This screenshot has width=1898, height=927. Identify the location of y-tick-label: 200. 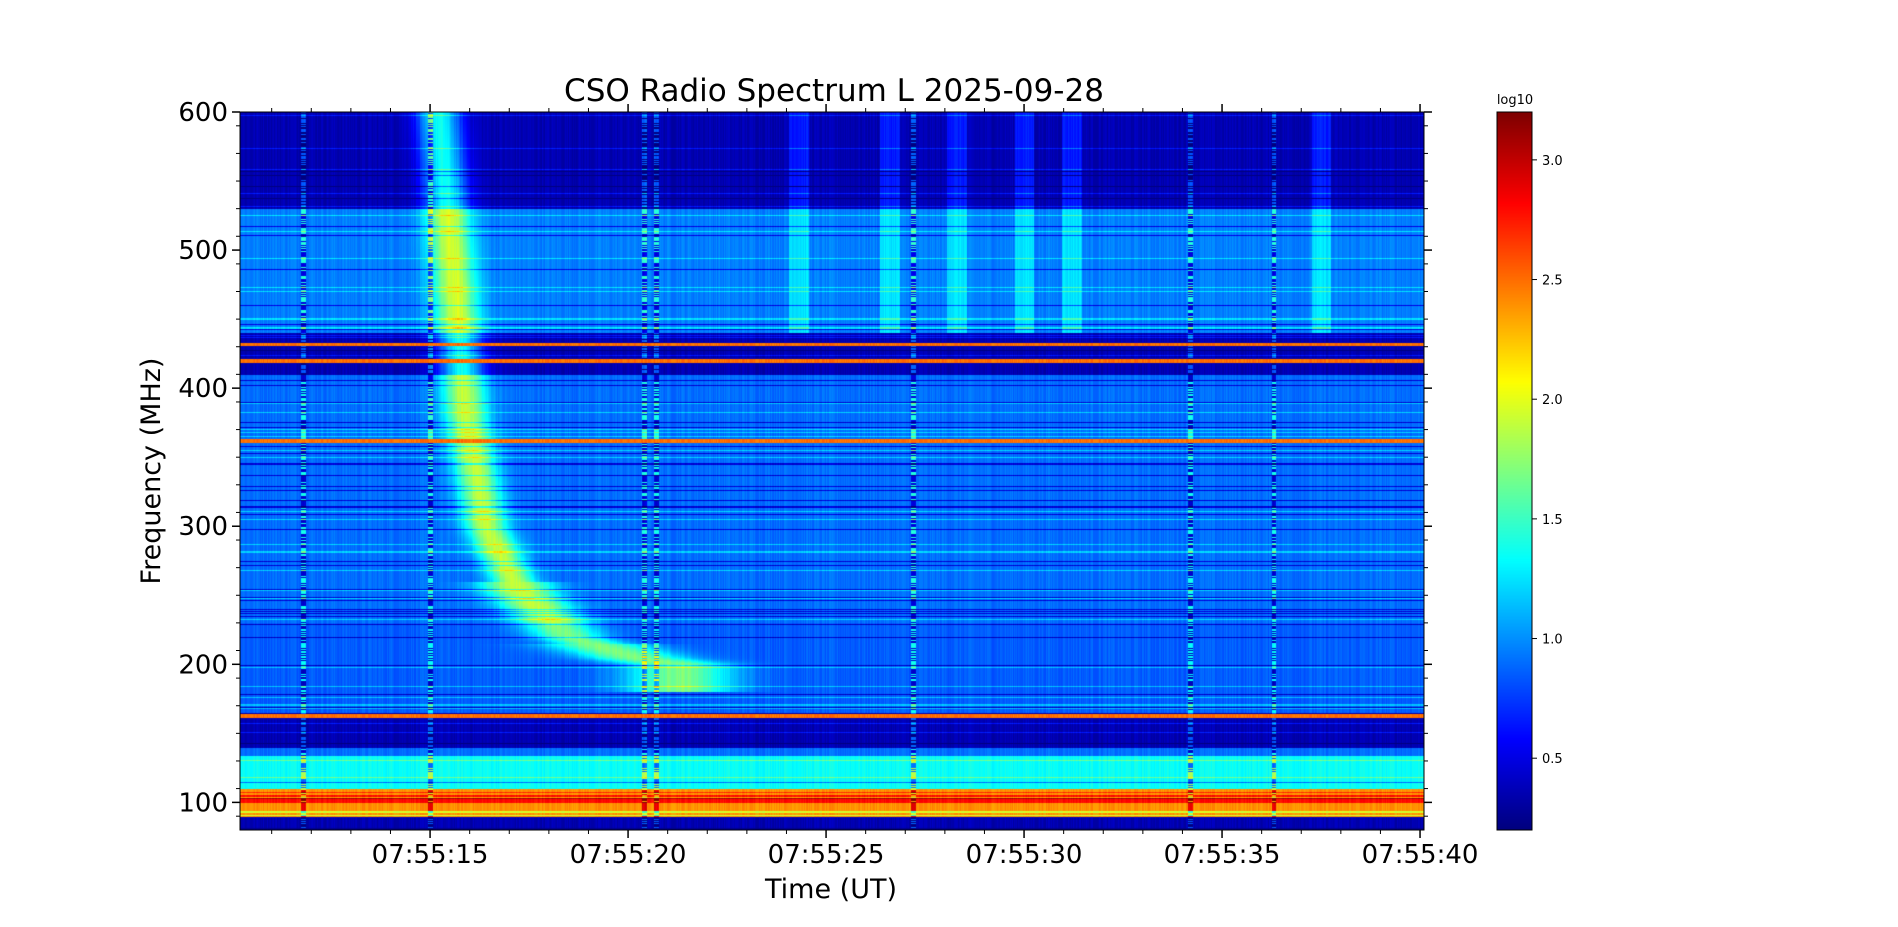
(203, 665).